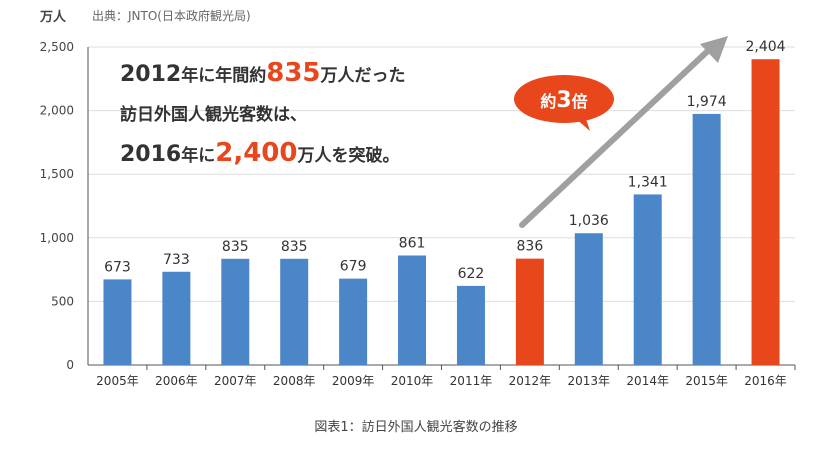  I want to click on data-label: 733, so click(176, 260).